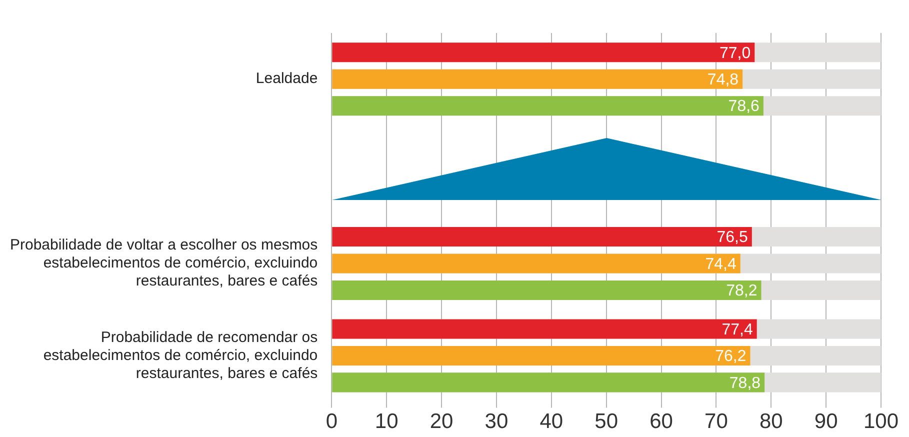  I want to click on x-tick-label: 80, so click(771, 422).